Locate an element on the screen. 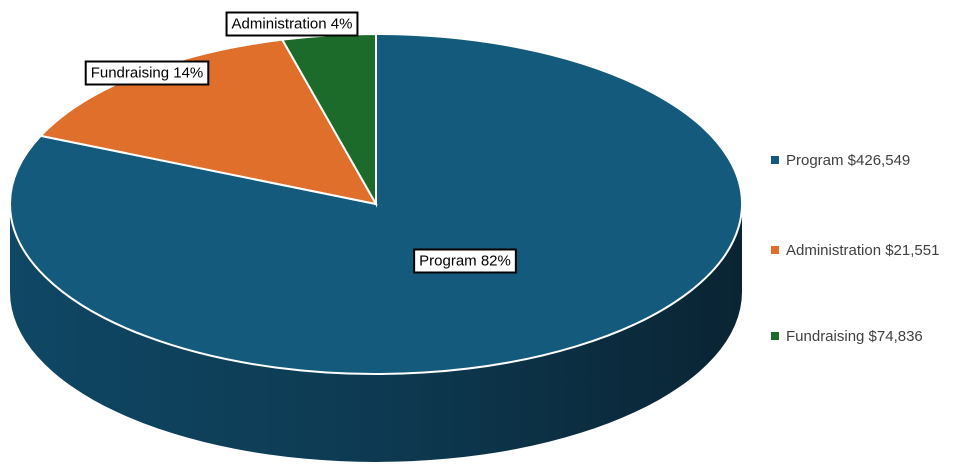 The width and height of the screenshot is (973, 464). legend-swatch-administration is located at coordinates (775, 250).